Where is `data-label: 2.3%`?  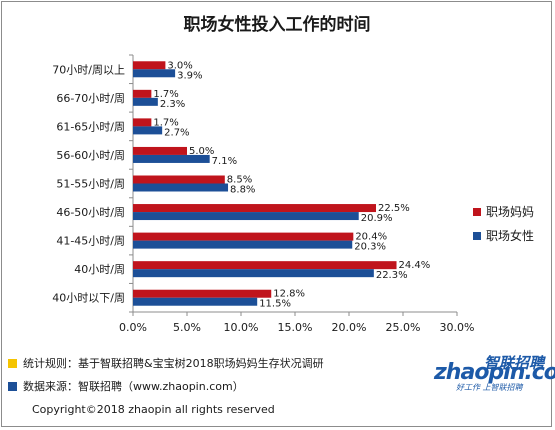
data-label: 2.3% is located at coordinates (172, 104).